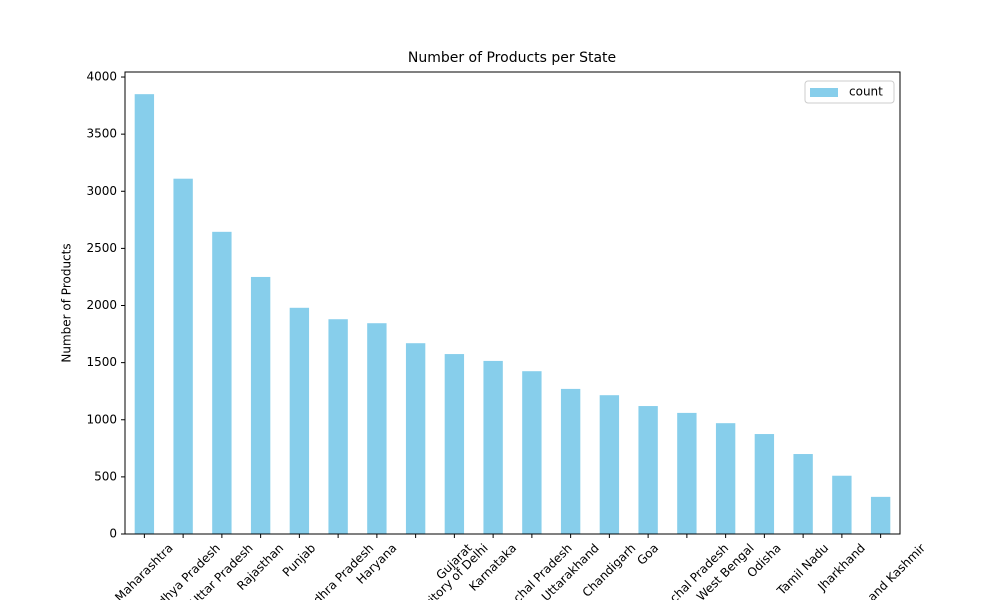  What do you see at coordinates (113, 534) in the screenshot?
I see `y-tick-label: 0` at bounding box center [113, 534].